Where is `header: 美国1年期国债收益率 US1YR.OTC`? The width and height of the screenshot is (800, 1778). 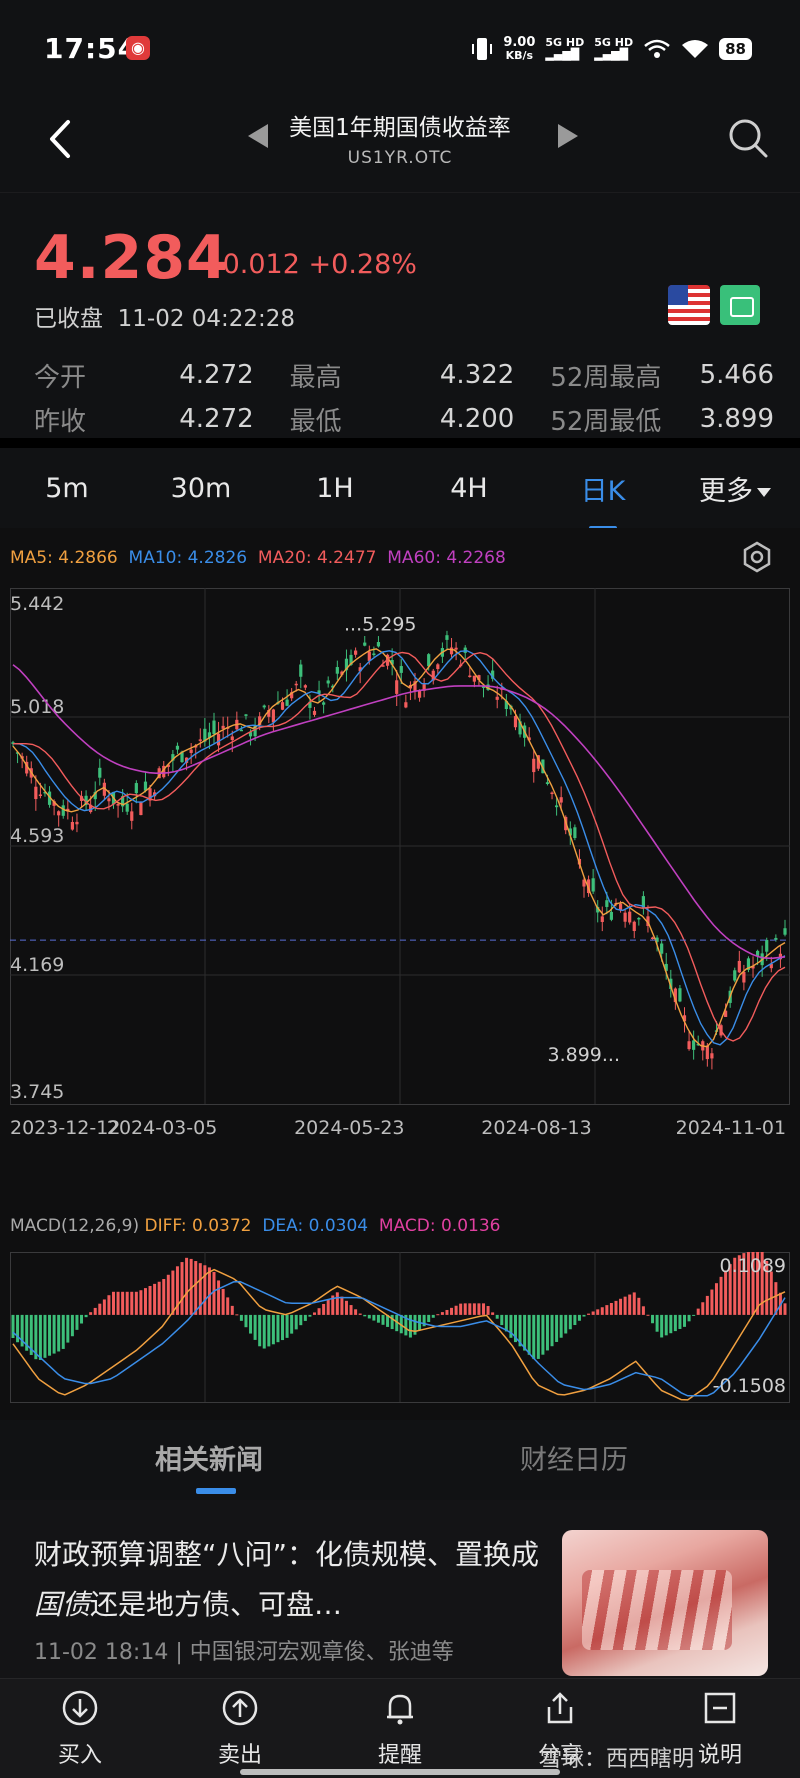 header: 美国1年期国债收益率 US1YR.OTC is located at coordinates (400, 146).